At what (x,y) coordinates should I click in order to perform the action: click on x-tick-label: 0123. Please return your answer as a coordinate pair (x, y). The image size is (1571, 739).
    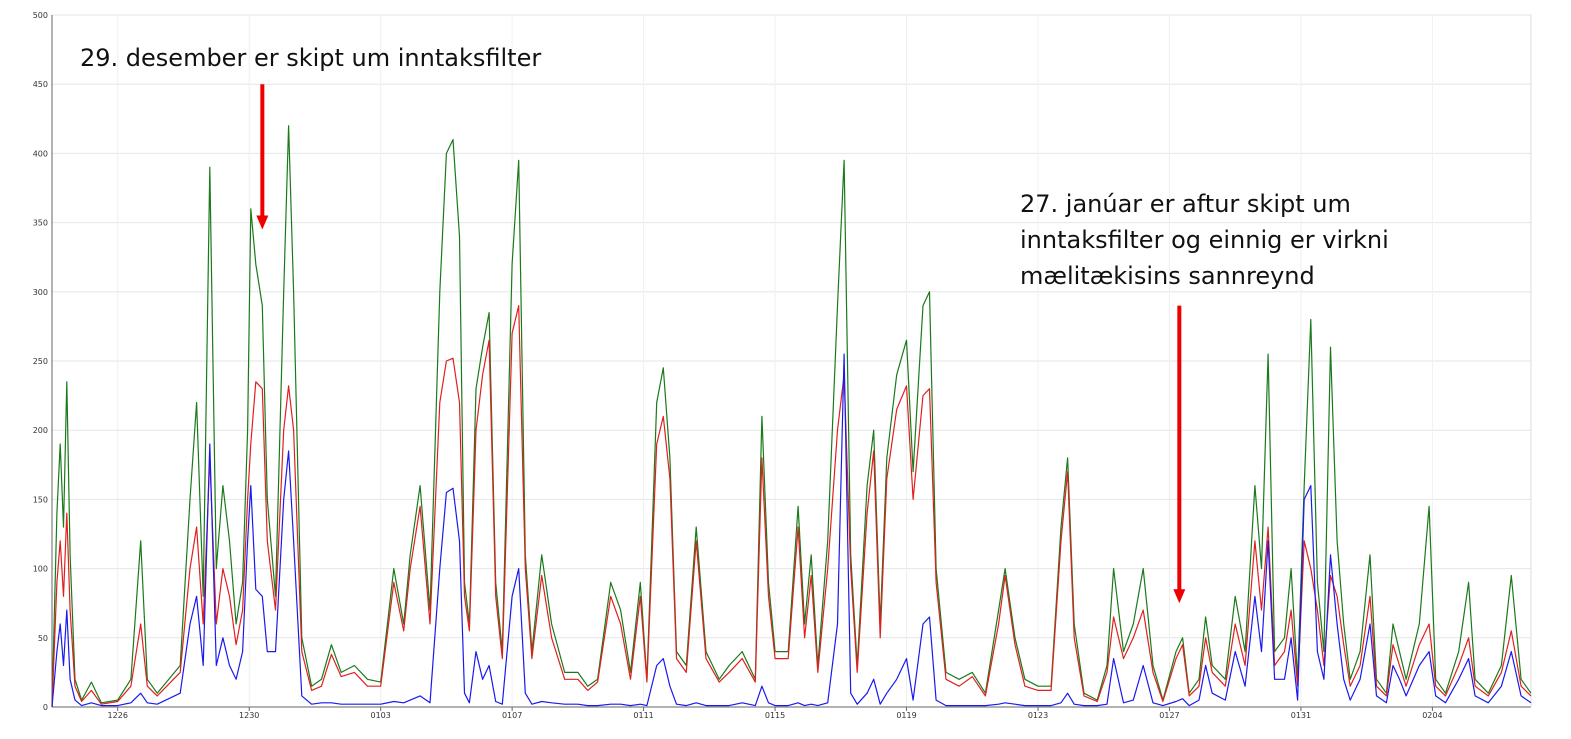
    Looking at the image, I should click on (1038, 715).